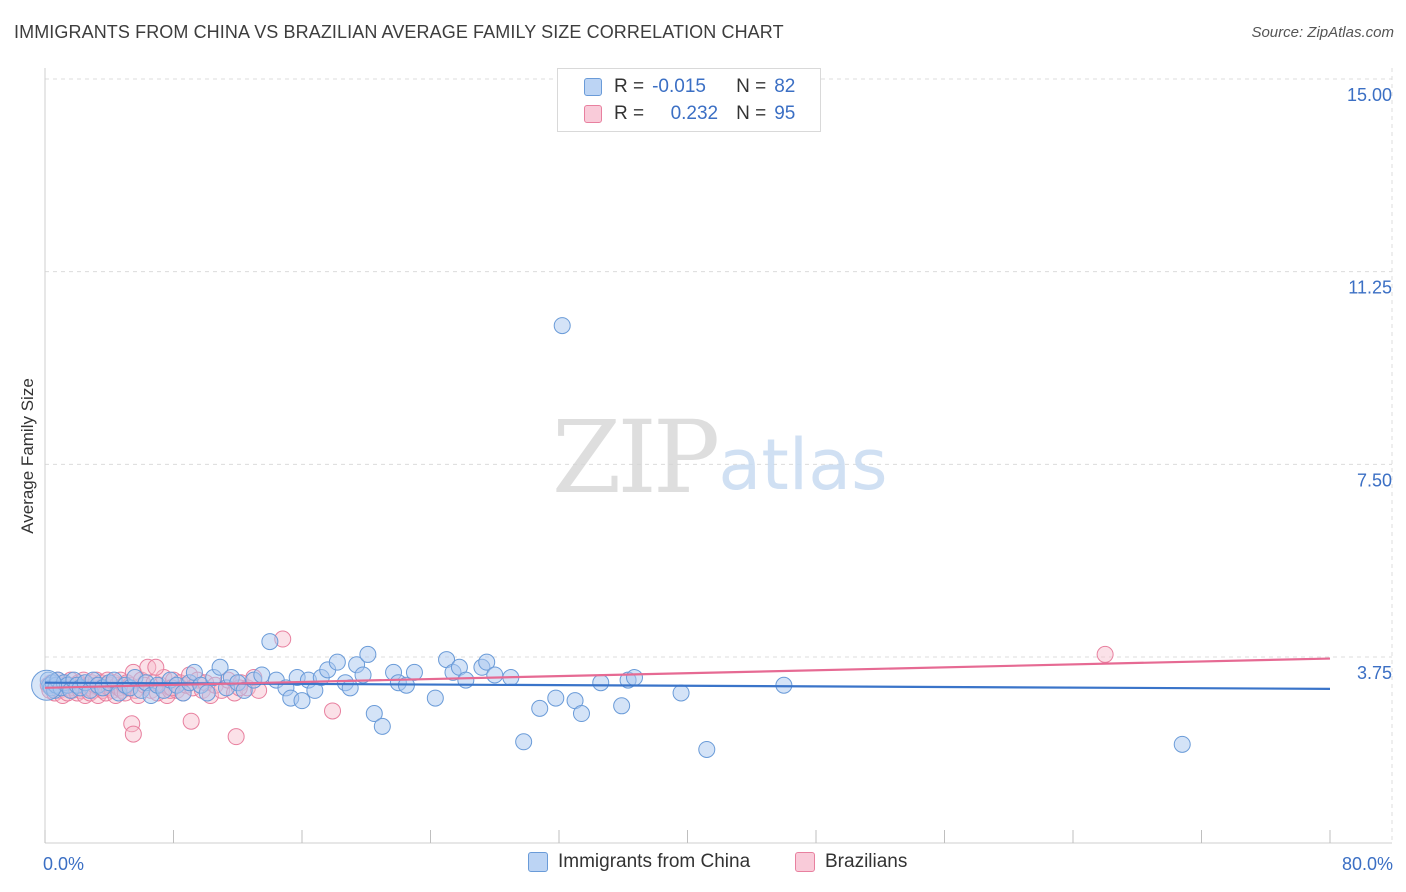 The height and width of the screenshot is (892, 1406). Describe the element at coordinates (63, 864) in the screenshot. I see `x-tick-label: 0.0%` at that location.